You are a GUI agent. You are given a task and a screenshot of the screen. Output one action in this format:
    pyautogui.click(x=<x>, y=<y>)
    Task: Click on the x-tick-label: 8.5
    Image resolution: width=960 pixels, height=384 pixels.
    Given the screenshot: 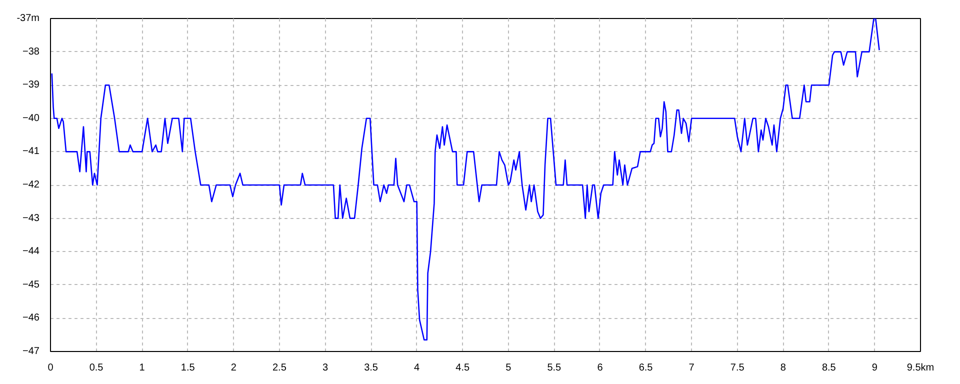 What is the action you would take?
    pyautogui.click(x=829, y=368)
    